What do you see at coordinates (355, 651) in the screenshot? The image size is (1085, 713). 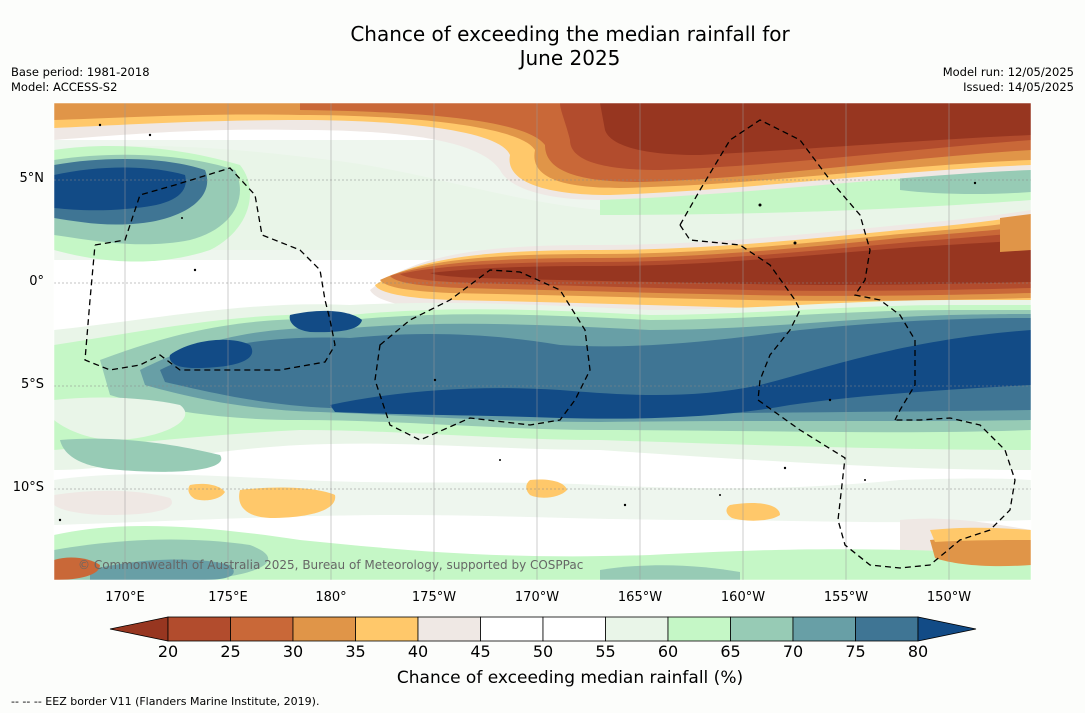 I see `colorbar-tick-label: 35` at bounding box center [355, 651].